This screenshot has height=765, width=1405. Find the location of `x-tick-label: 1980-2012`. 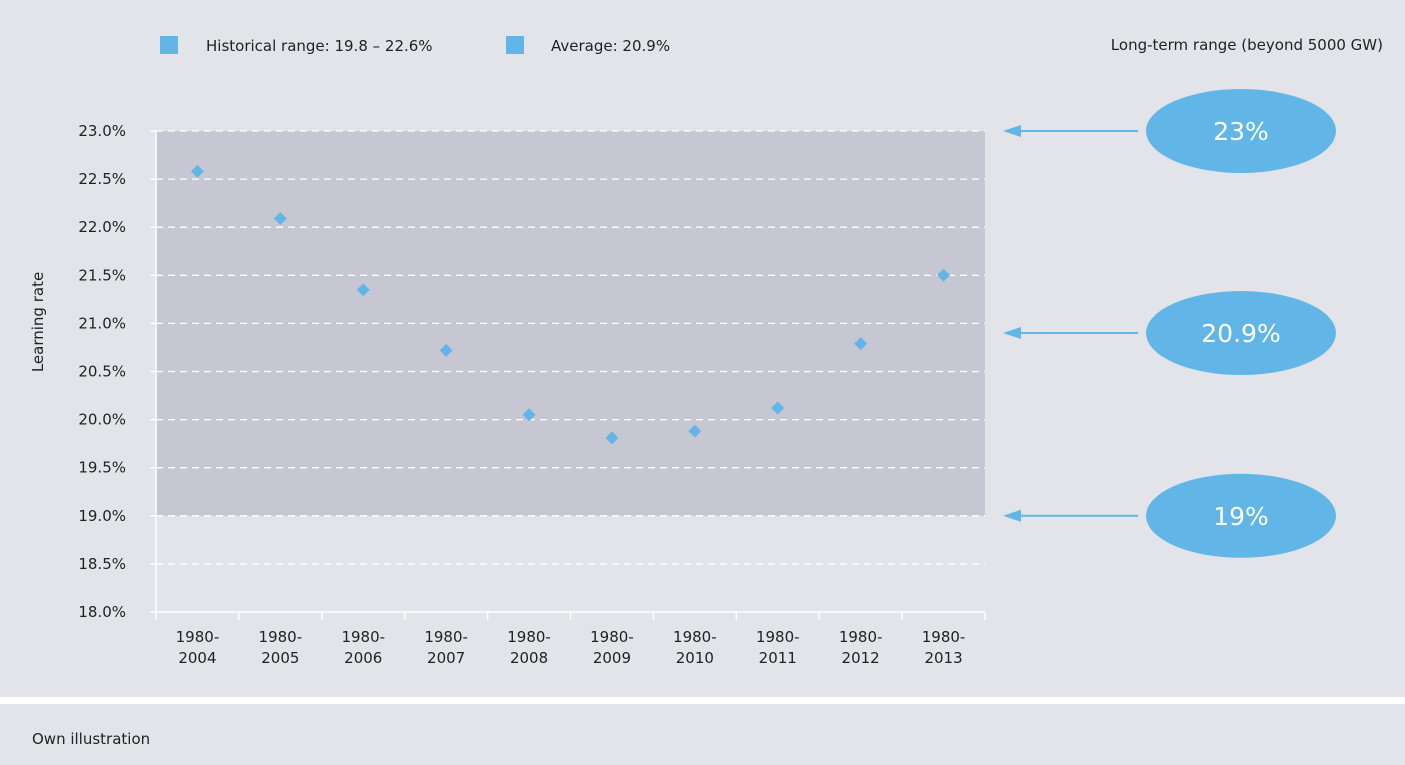

x-tick-label: 1980-2012 is located at coordinates (861, 647).